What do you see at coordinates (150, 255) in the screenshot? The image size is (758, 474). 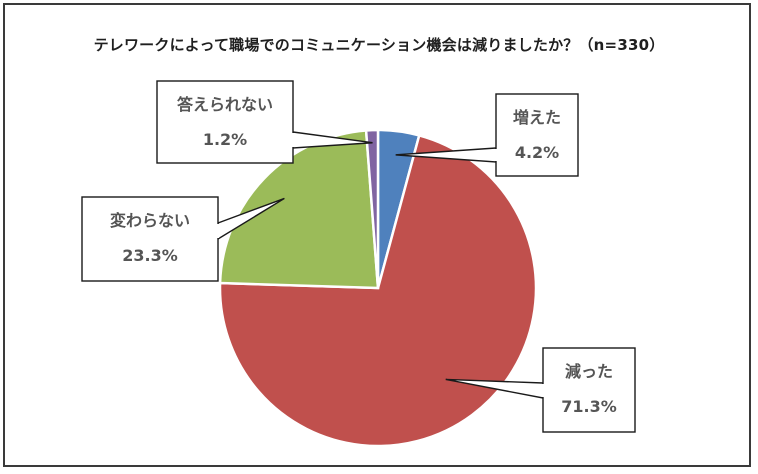 I see `callout-value-2: 23.3%` at bounding box center [150, 255].